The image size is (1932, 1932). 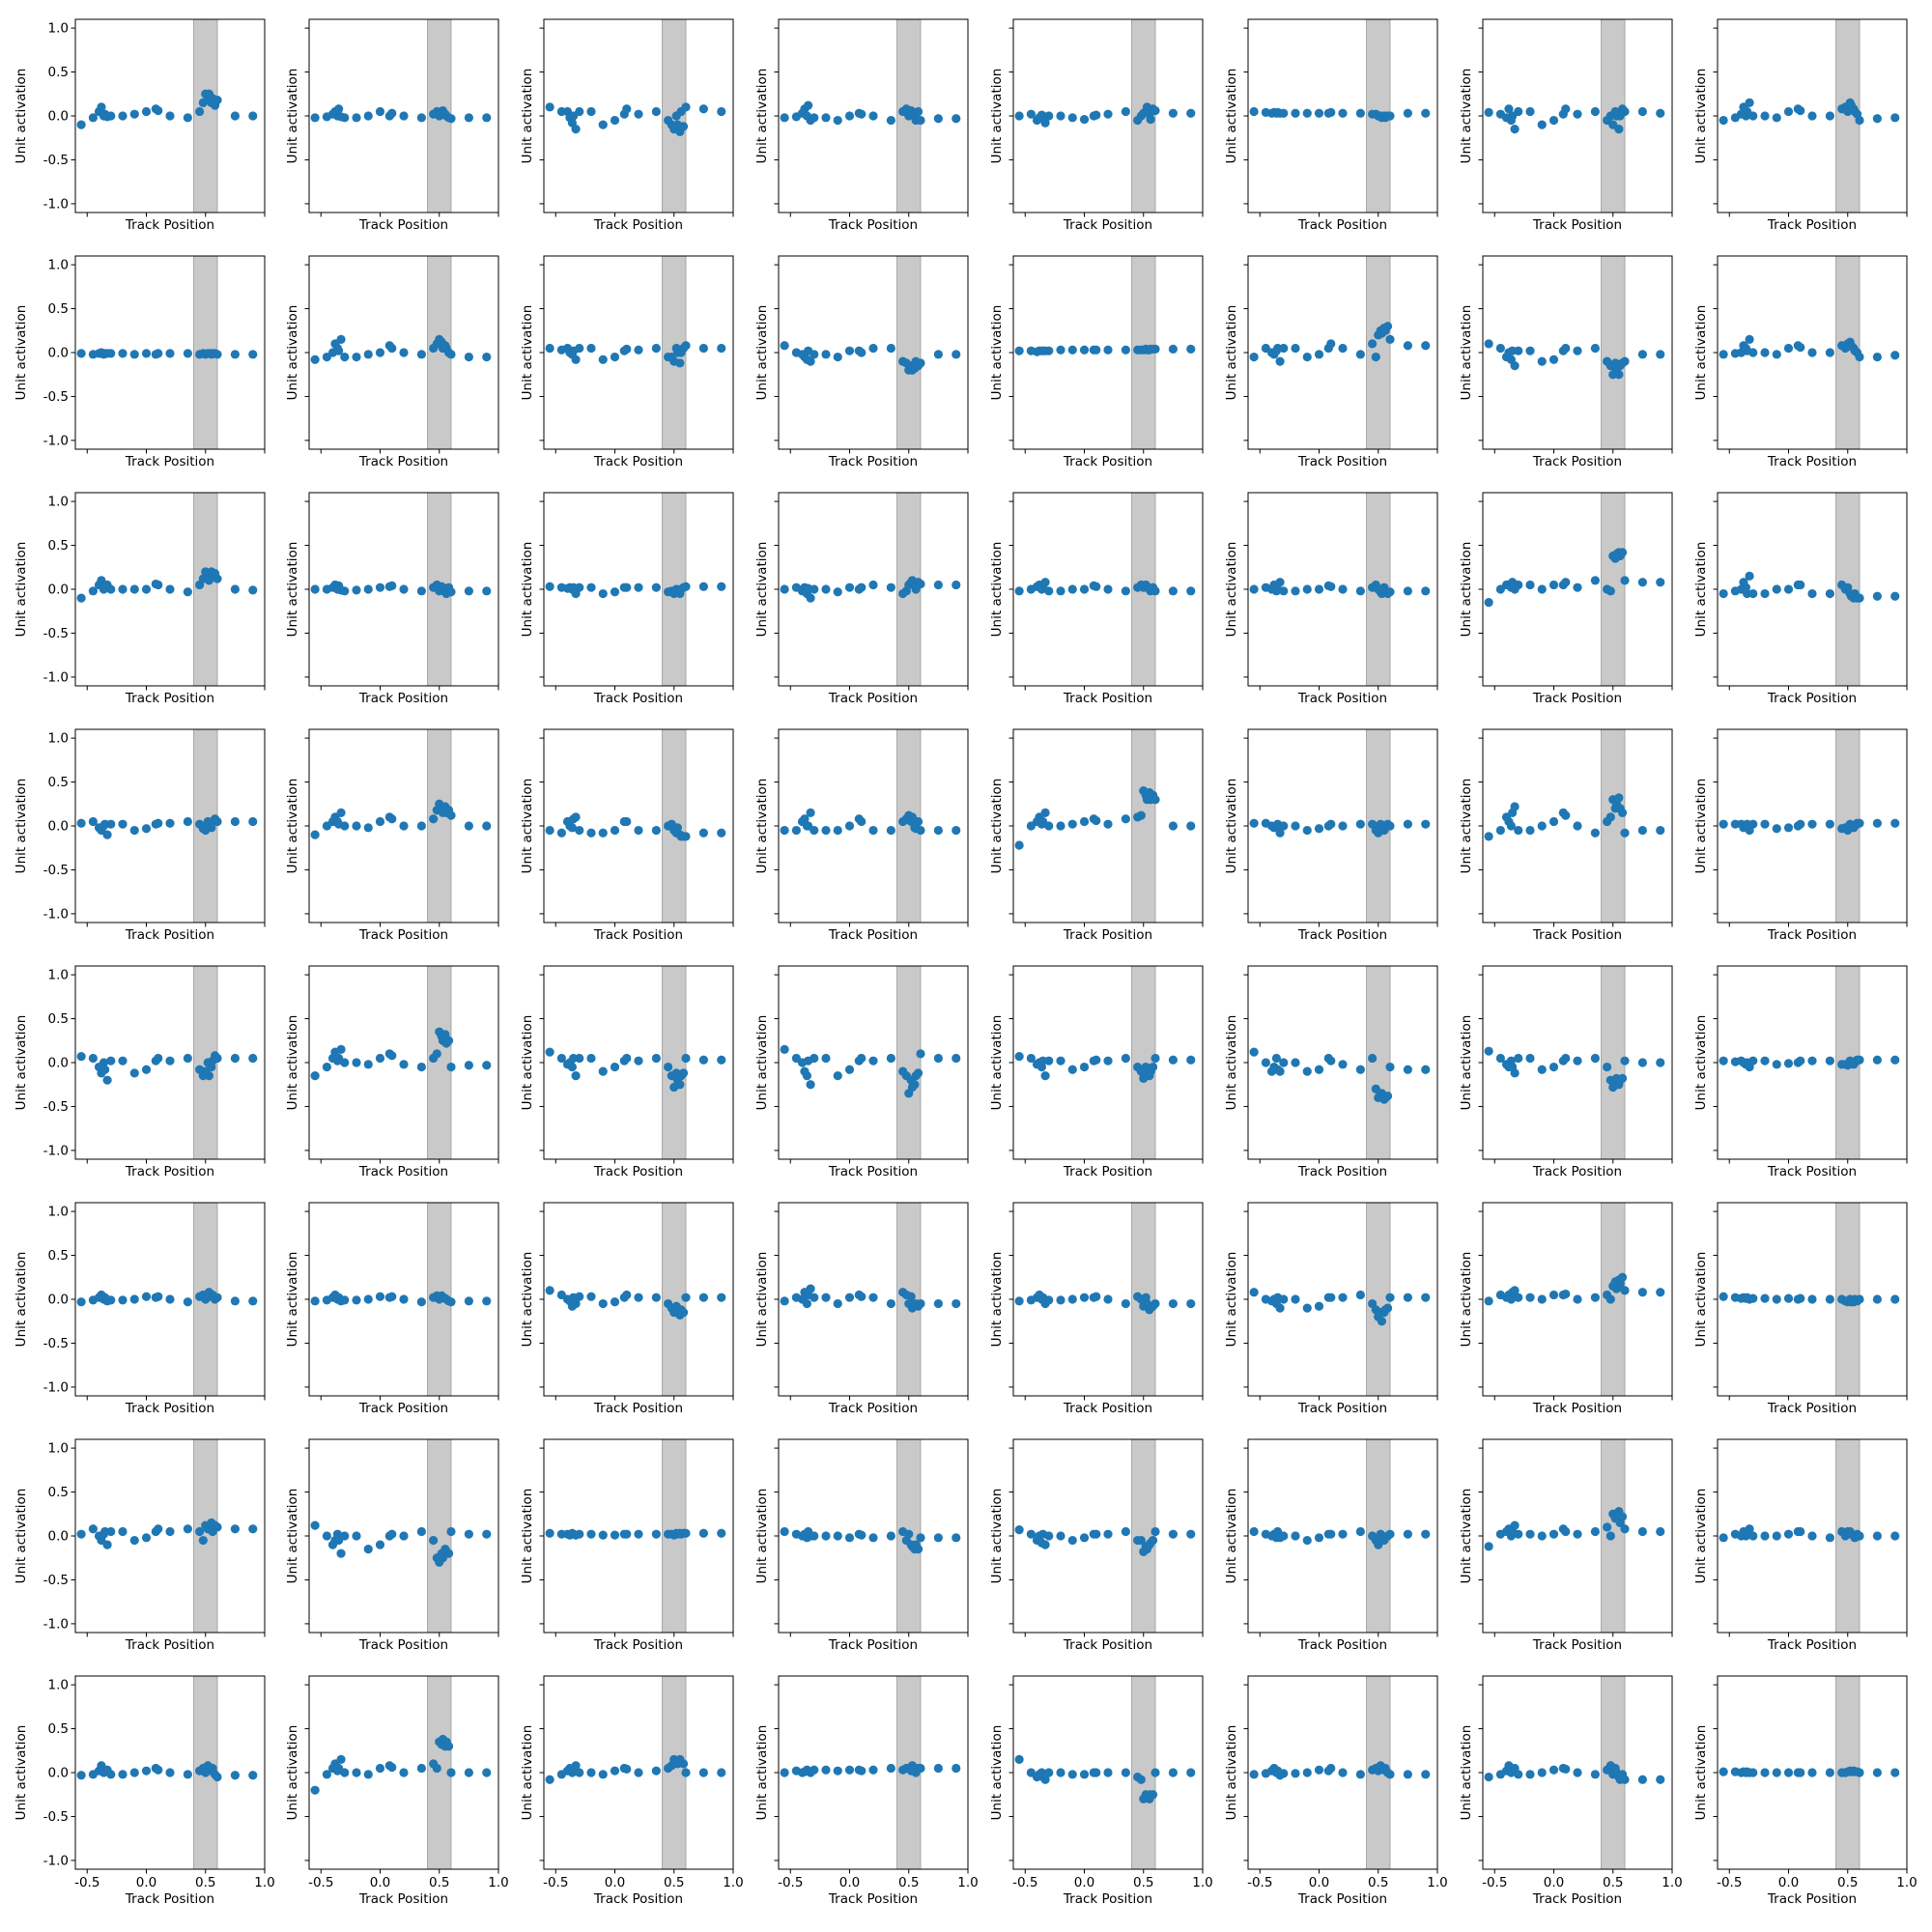 What do you see at coordinates (58, 1300) in the screenshot?
I see `y-tick-label: 0.0` at bounding box center [58, 1300].